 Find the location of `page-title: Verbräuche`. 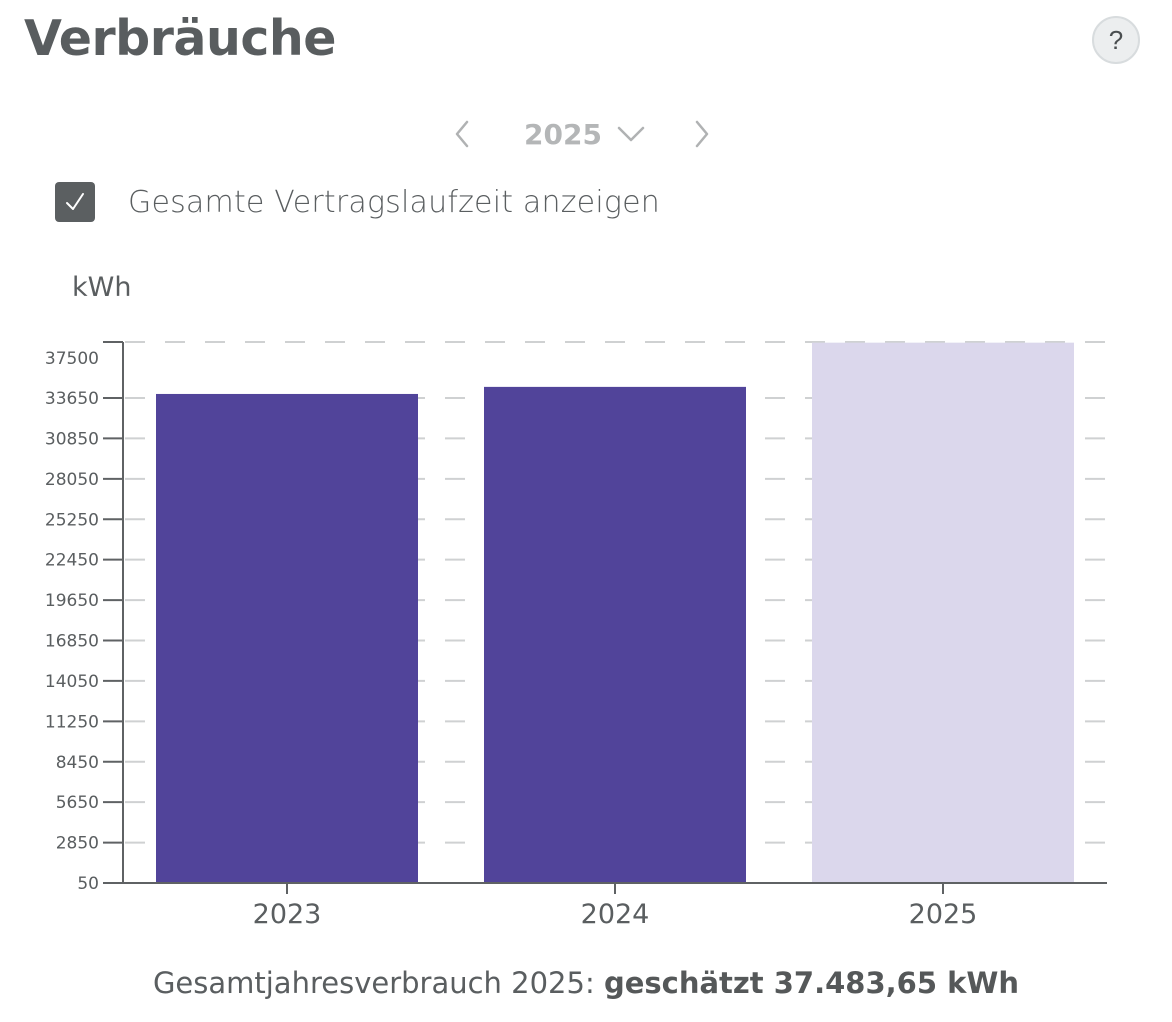

page-title: Verbräuche is located at coordinates (180, 38).